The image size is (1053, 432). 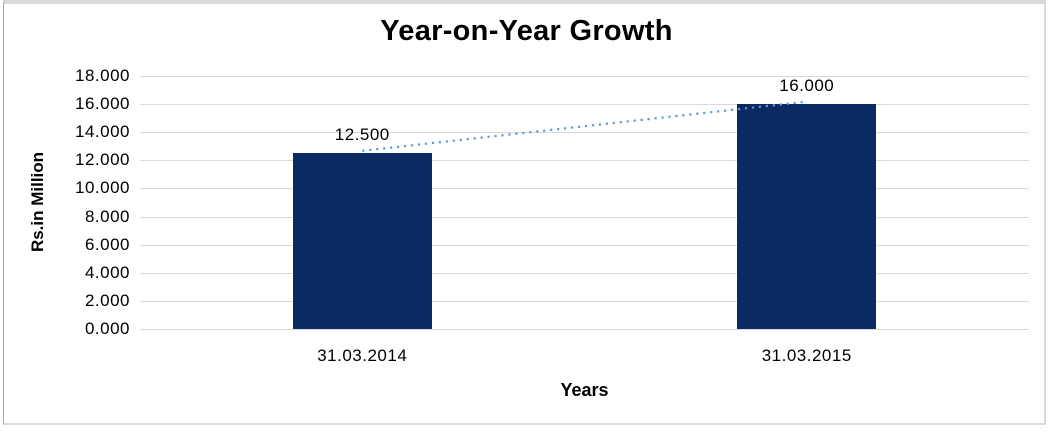 I want to click on bar-31.03.2015, so click(x=807, y=216).